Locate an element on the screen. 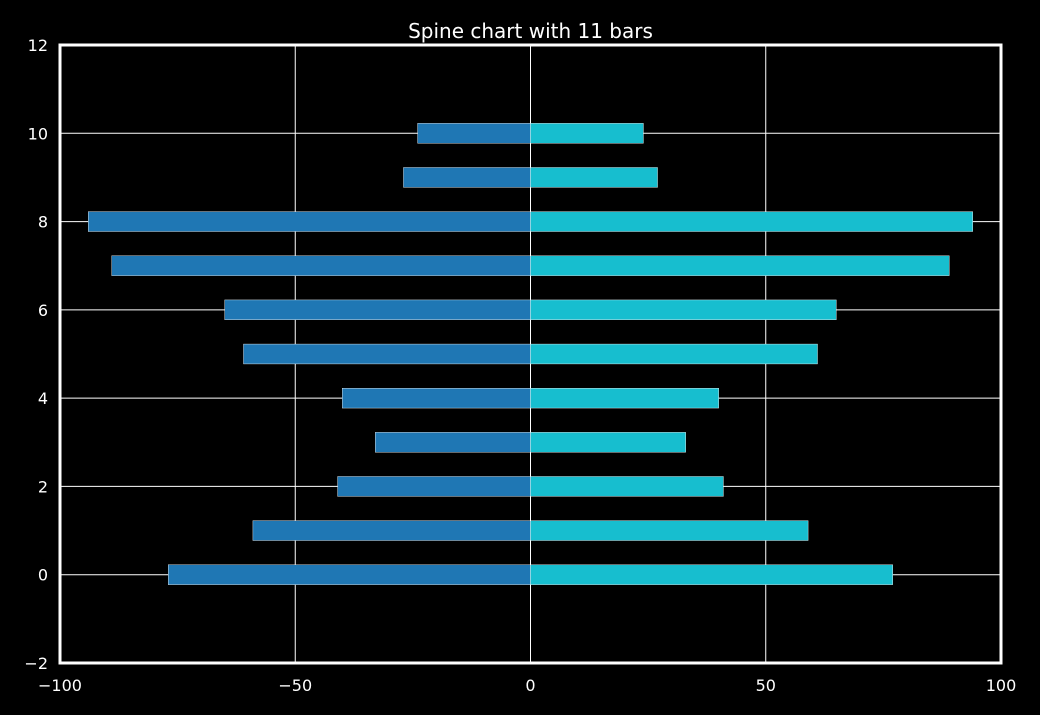  y-tick-label-2: 2 is located at coordinates (43, 486).